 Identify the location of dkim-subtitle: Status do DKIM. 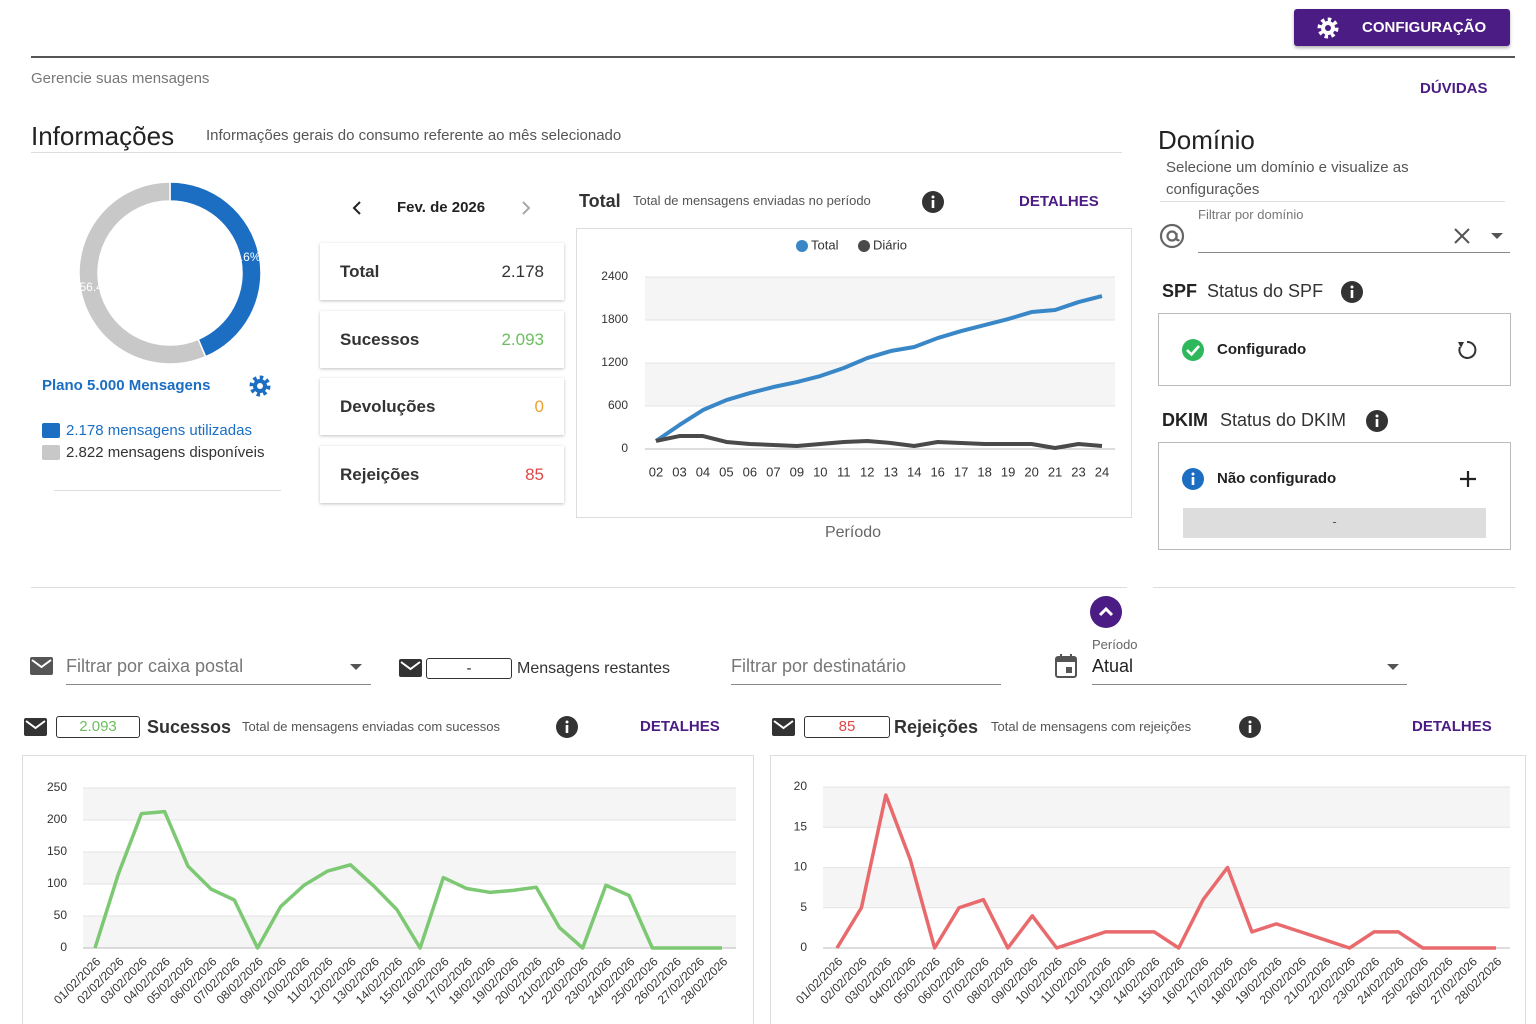
(1283, 420).